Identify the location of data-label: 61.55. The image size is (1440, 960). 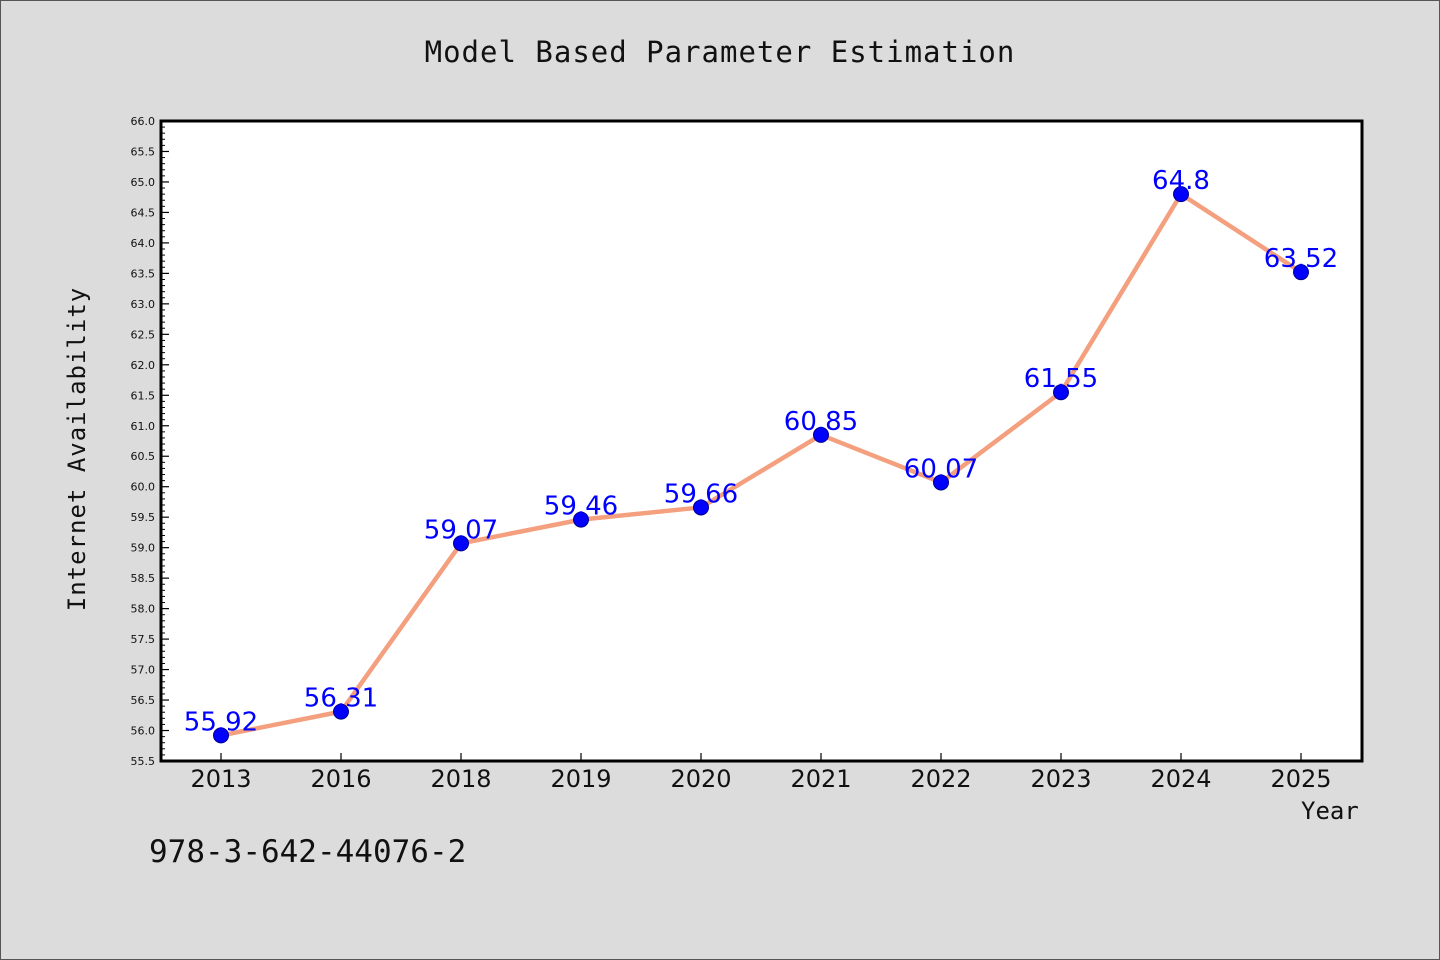
(1061, 379).